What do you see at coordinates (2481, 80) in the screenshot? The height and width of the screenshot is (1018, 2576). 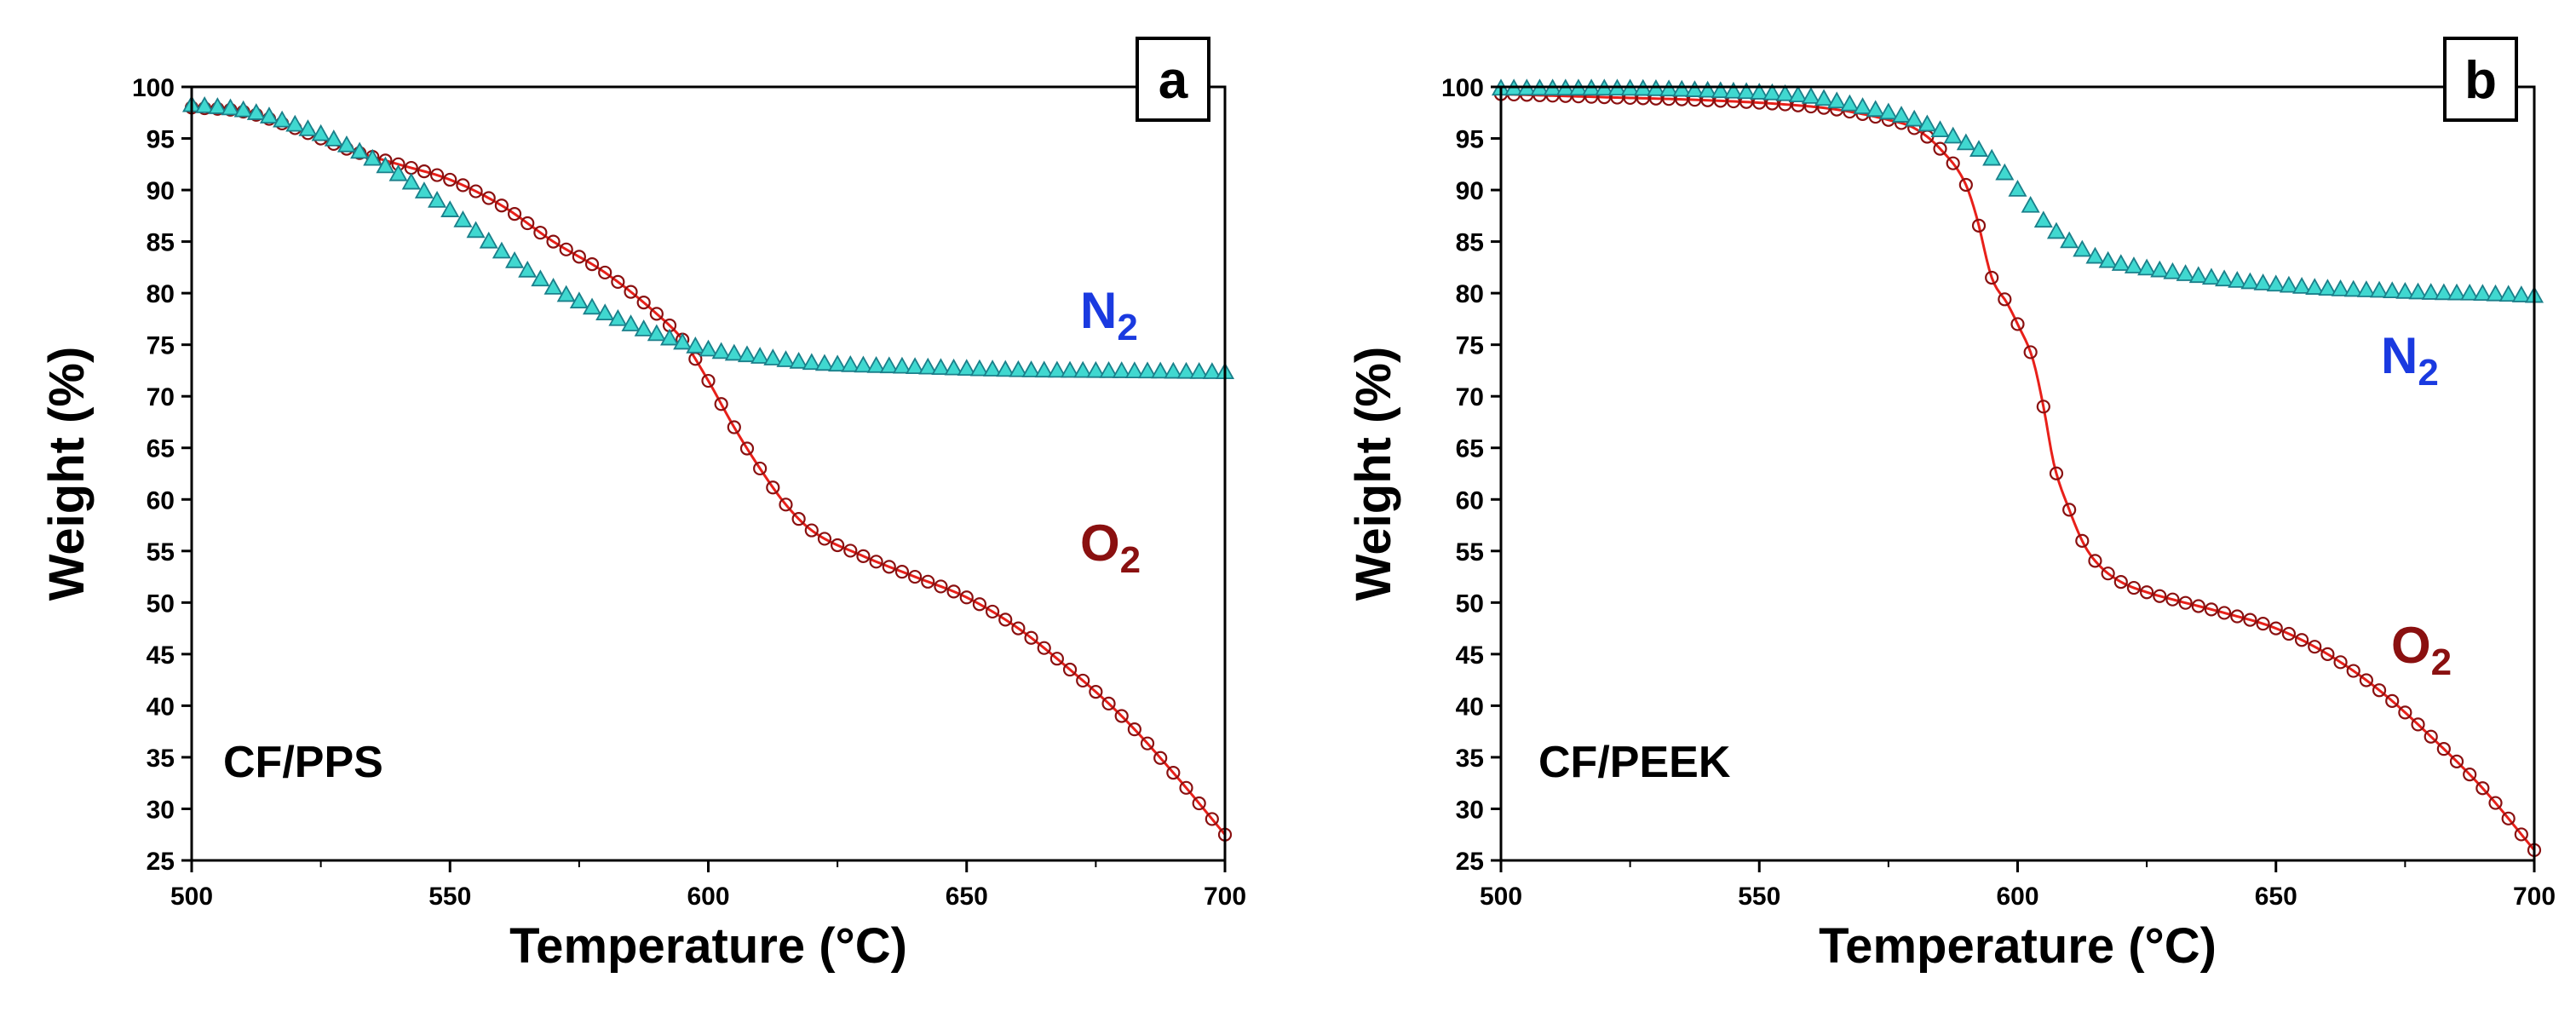 I see `panel-letter: b` at bounding box center [2481, 80].